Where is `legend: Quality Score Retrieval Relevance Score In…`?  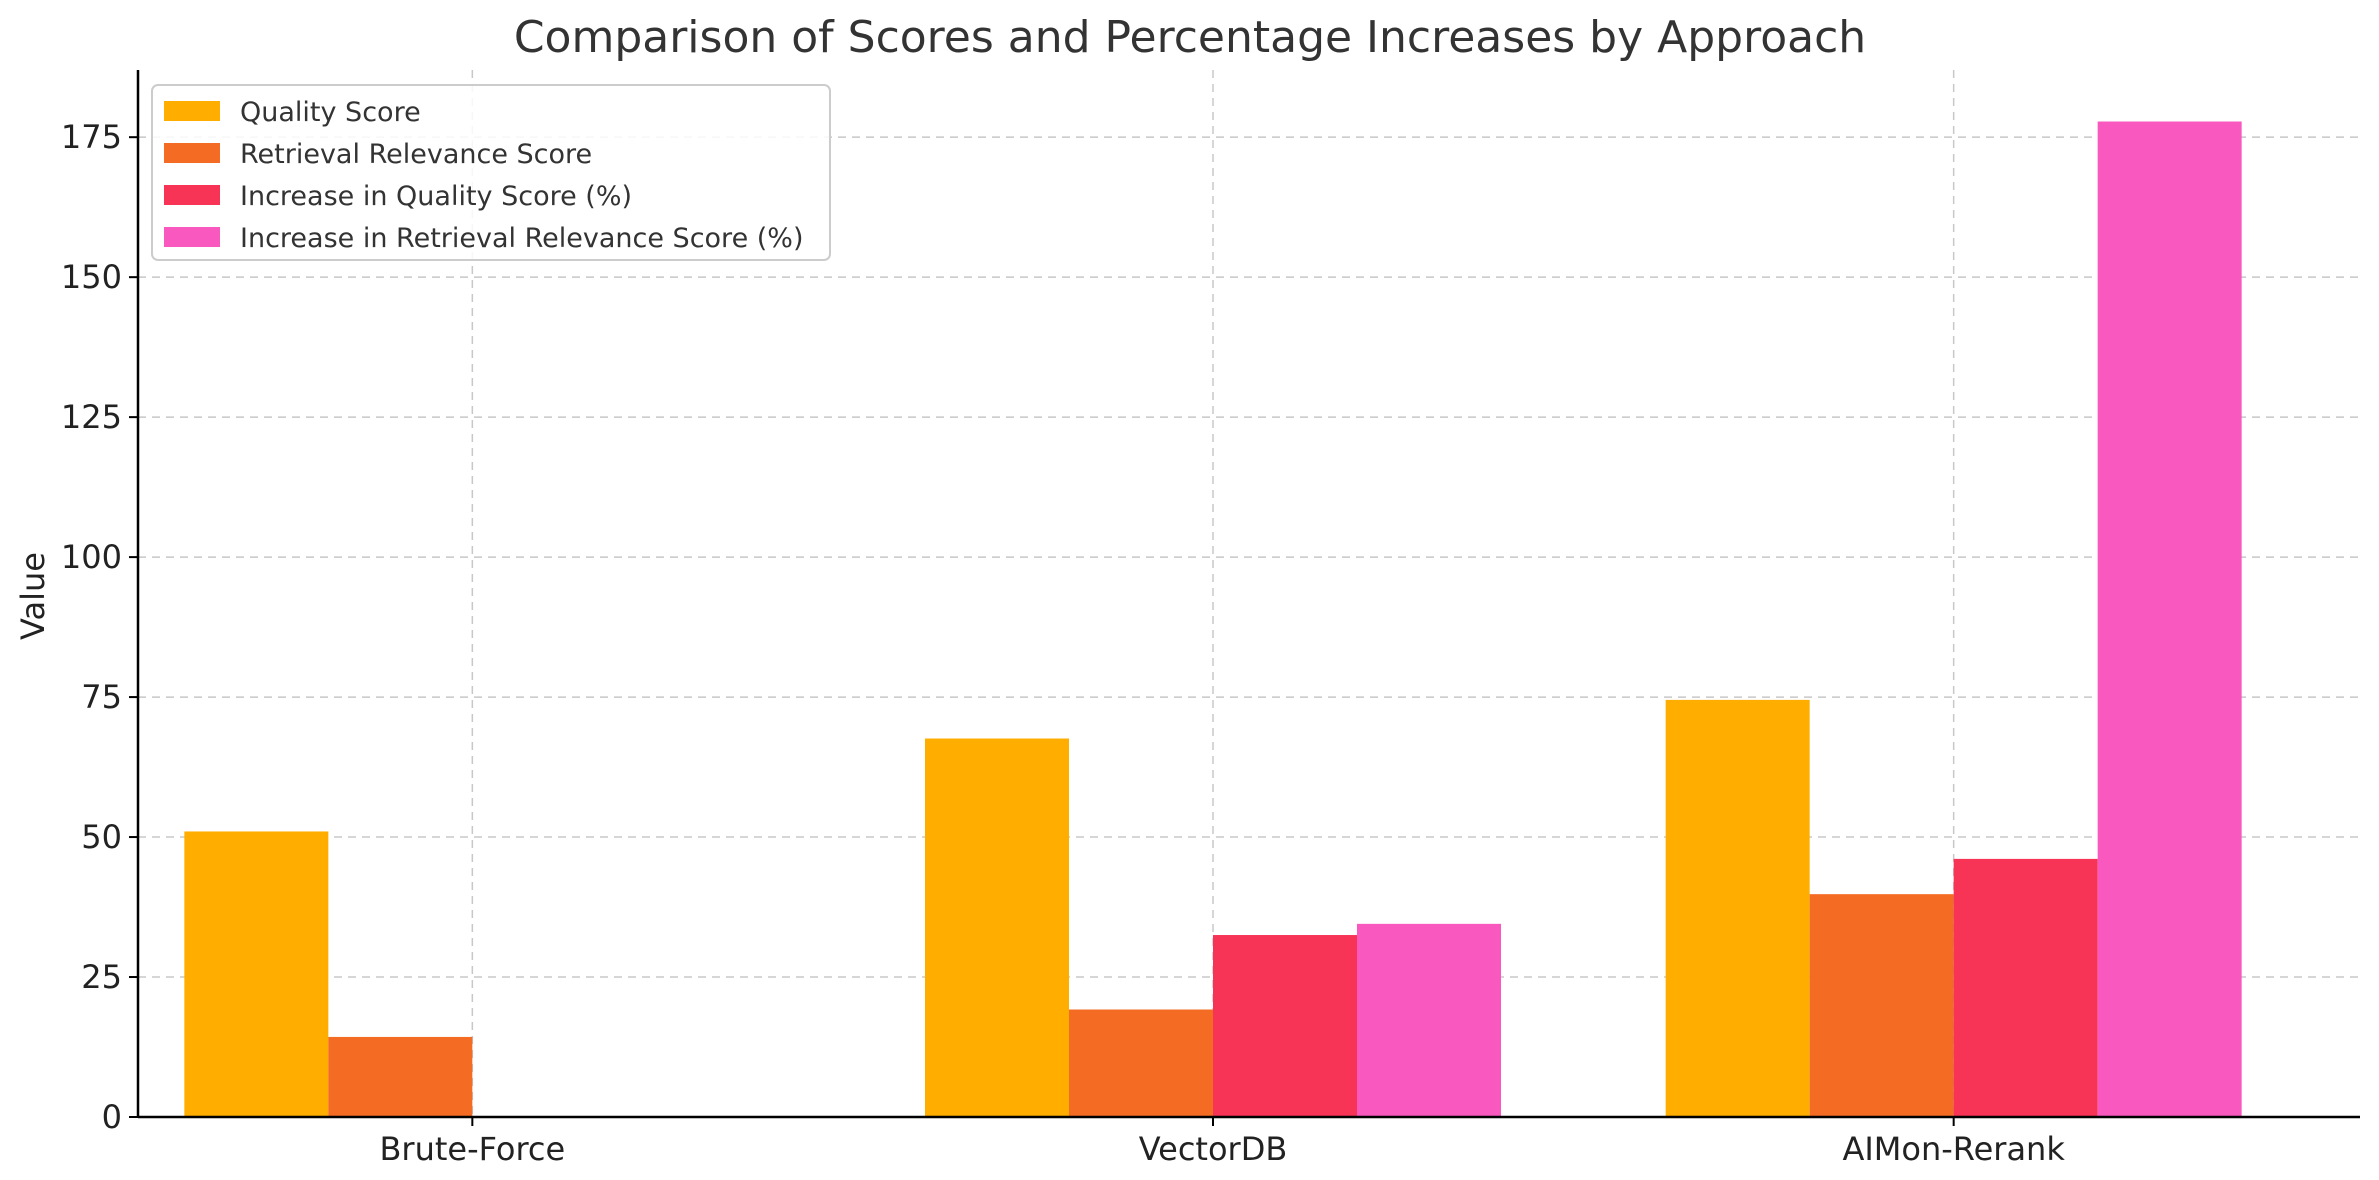
legend: Quality Score Retrieval Relevance Score In… is located at coordinates (491, 172).